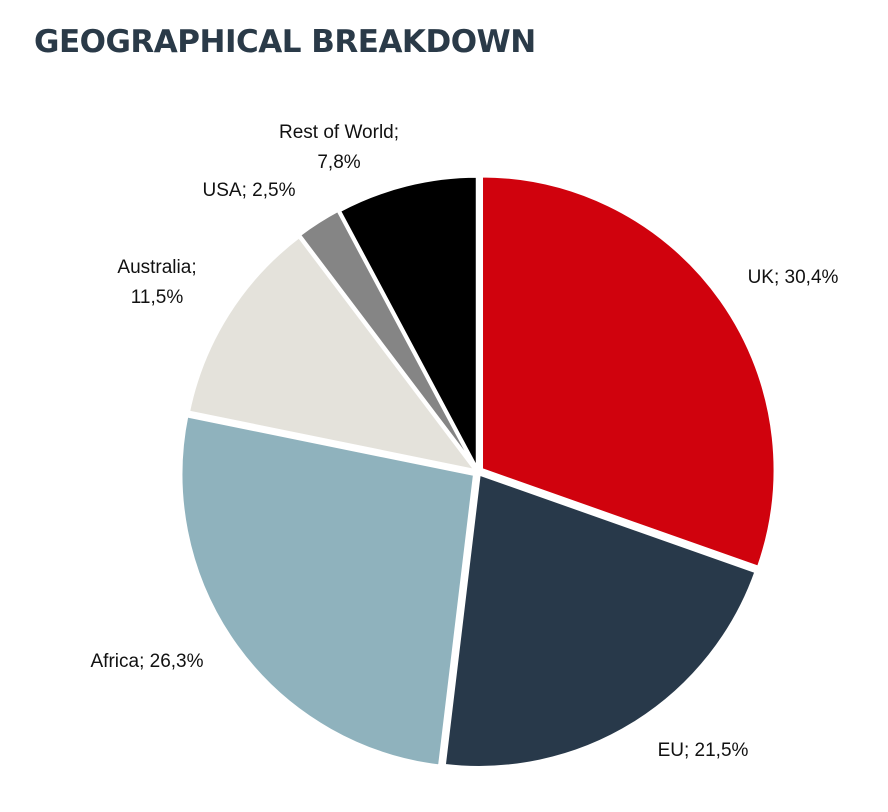  I want to click on data-label-uk: UK; 30,4%, so click(793, 277).